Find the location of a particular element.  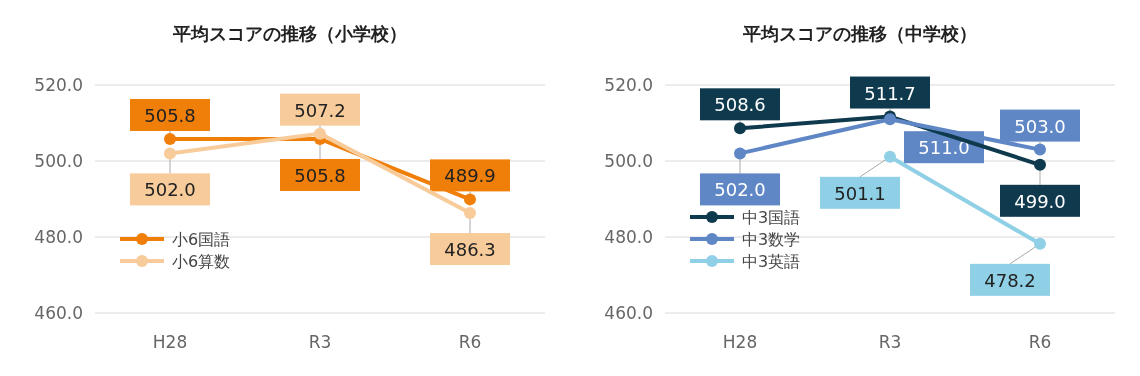

legend-label: 中3国語 is located at coordinates (771, 217).